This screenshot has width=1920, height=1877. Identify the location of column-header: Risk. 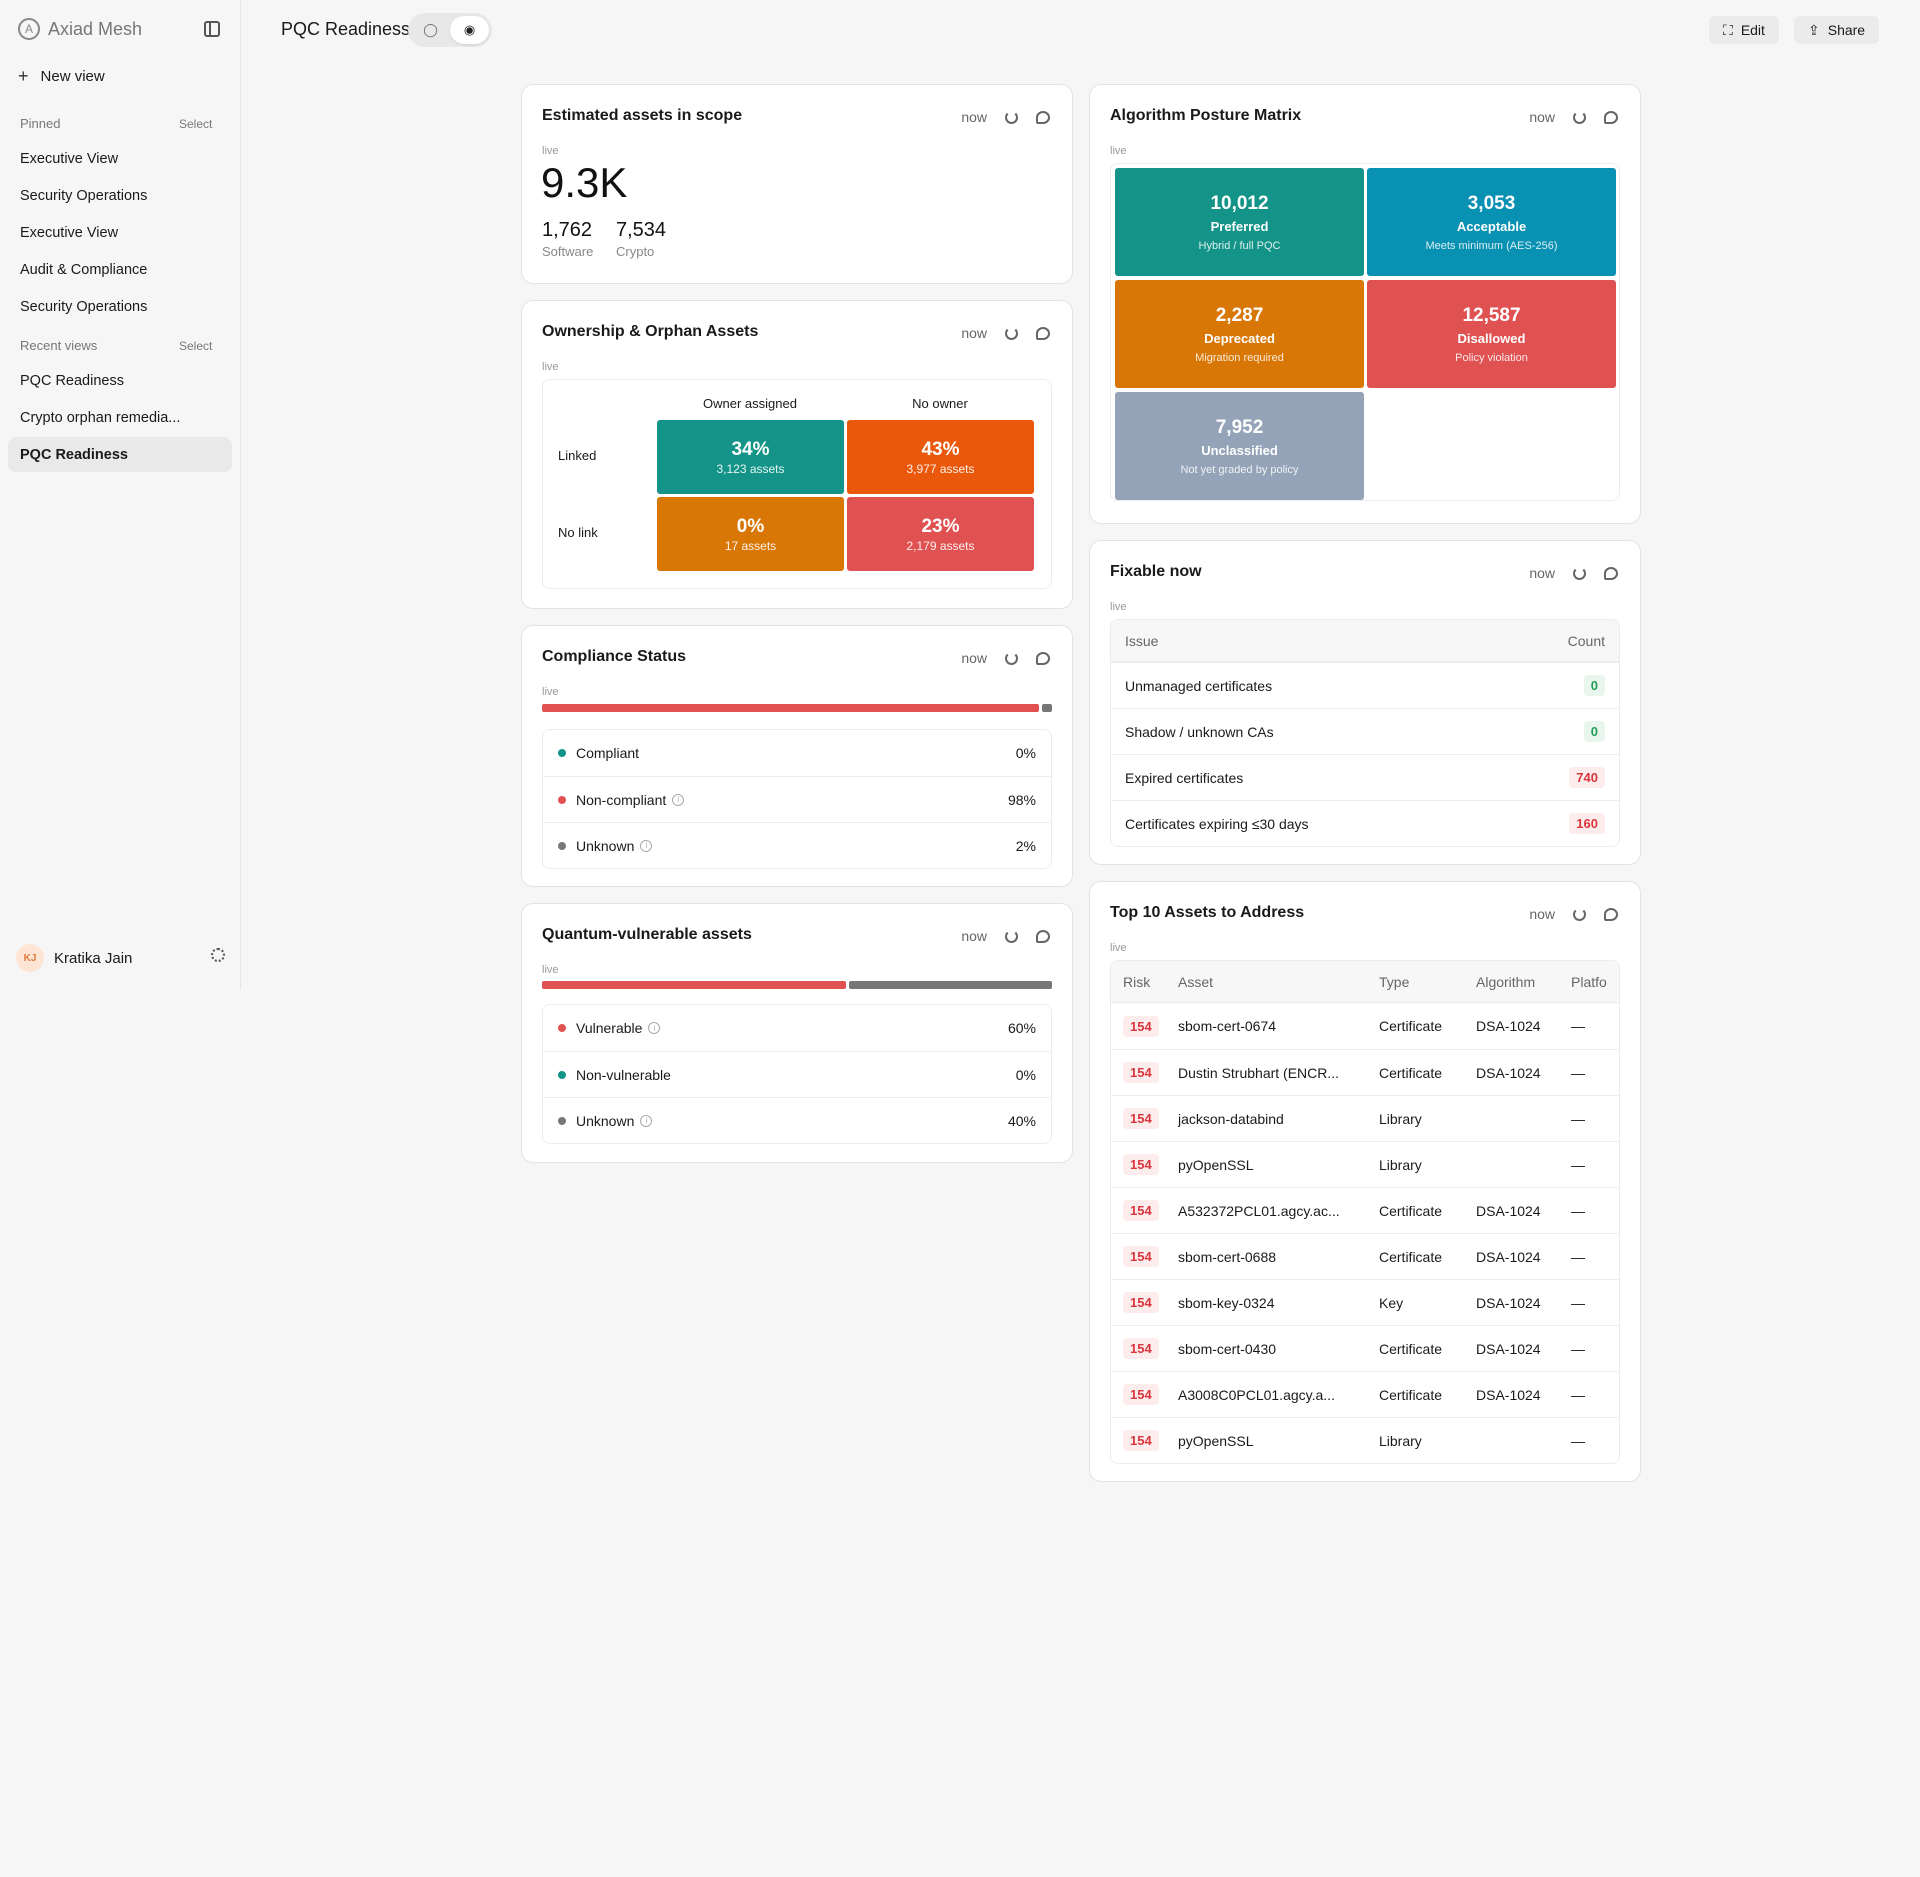
(1137, 981).